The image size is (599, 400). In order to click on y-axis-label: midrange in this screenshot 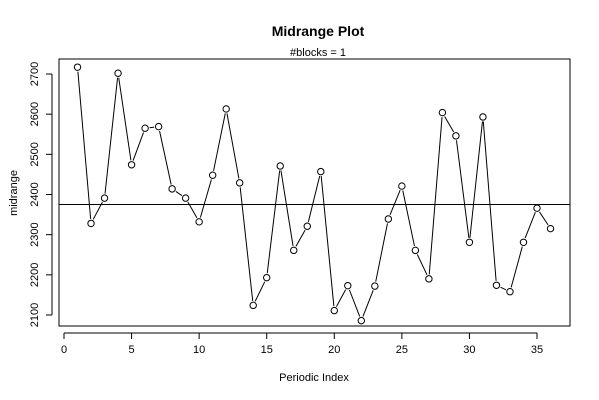, I will do `click(14, 193)`.